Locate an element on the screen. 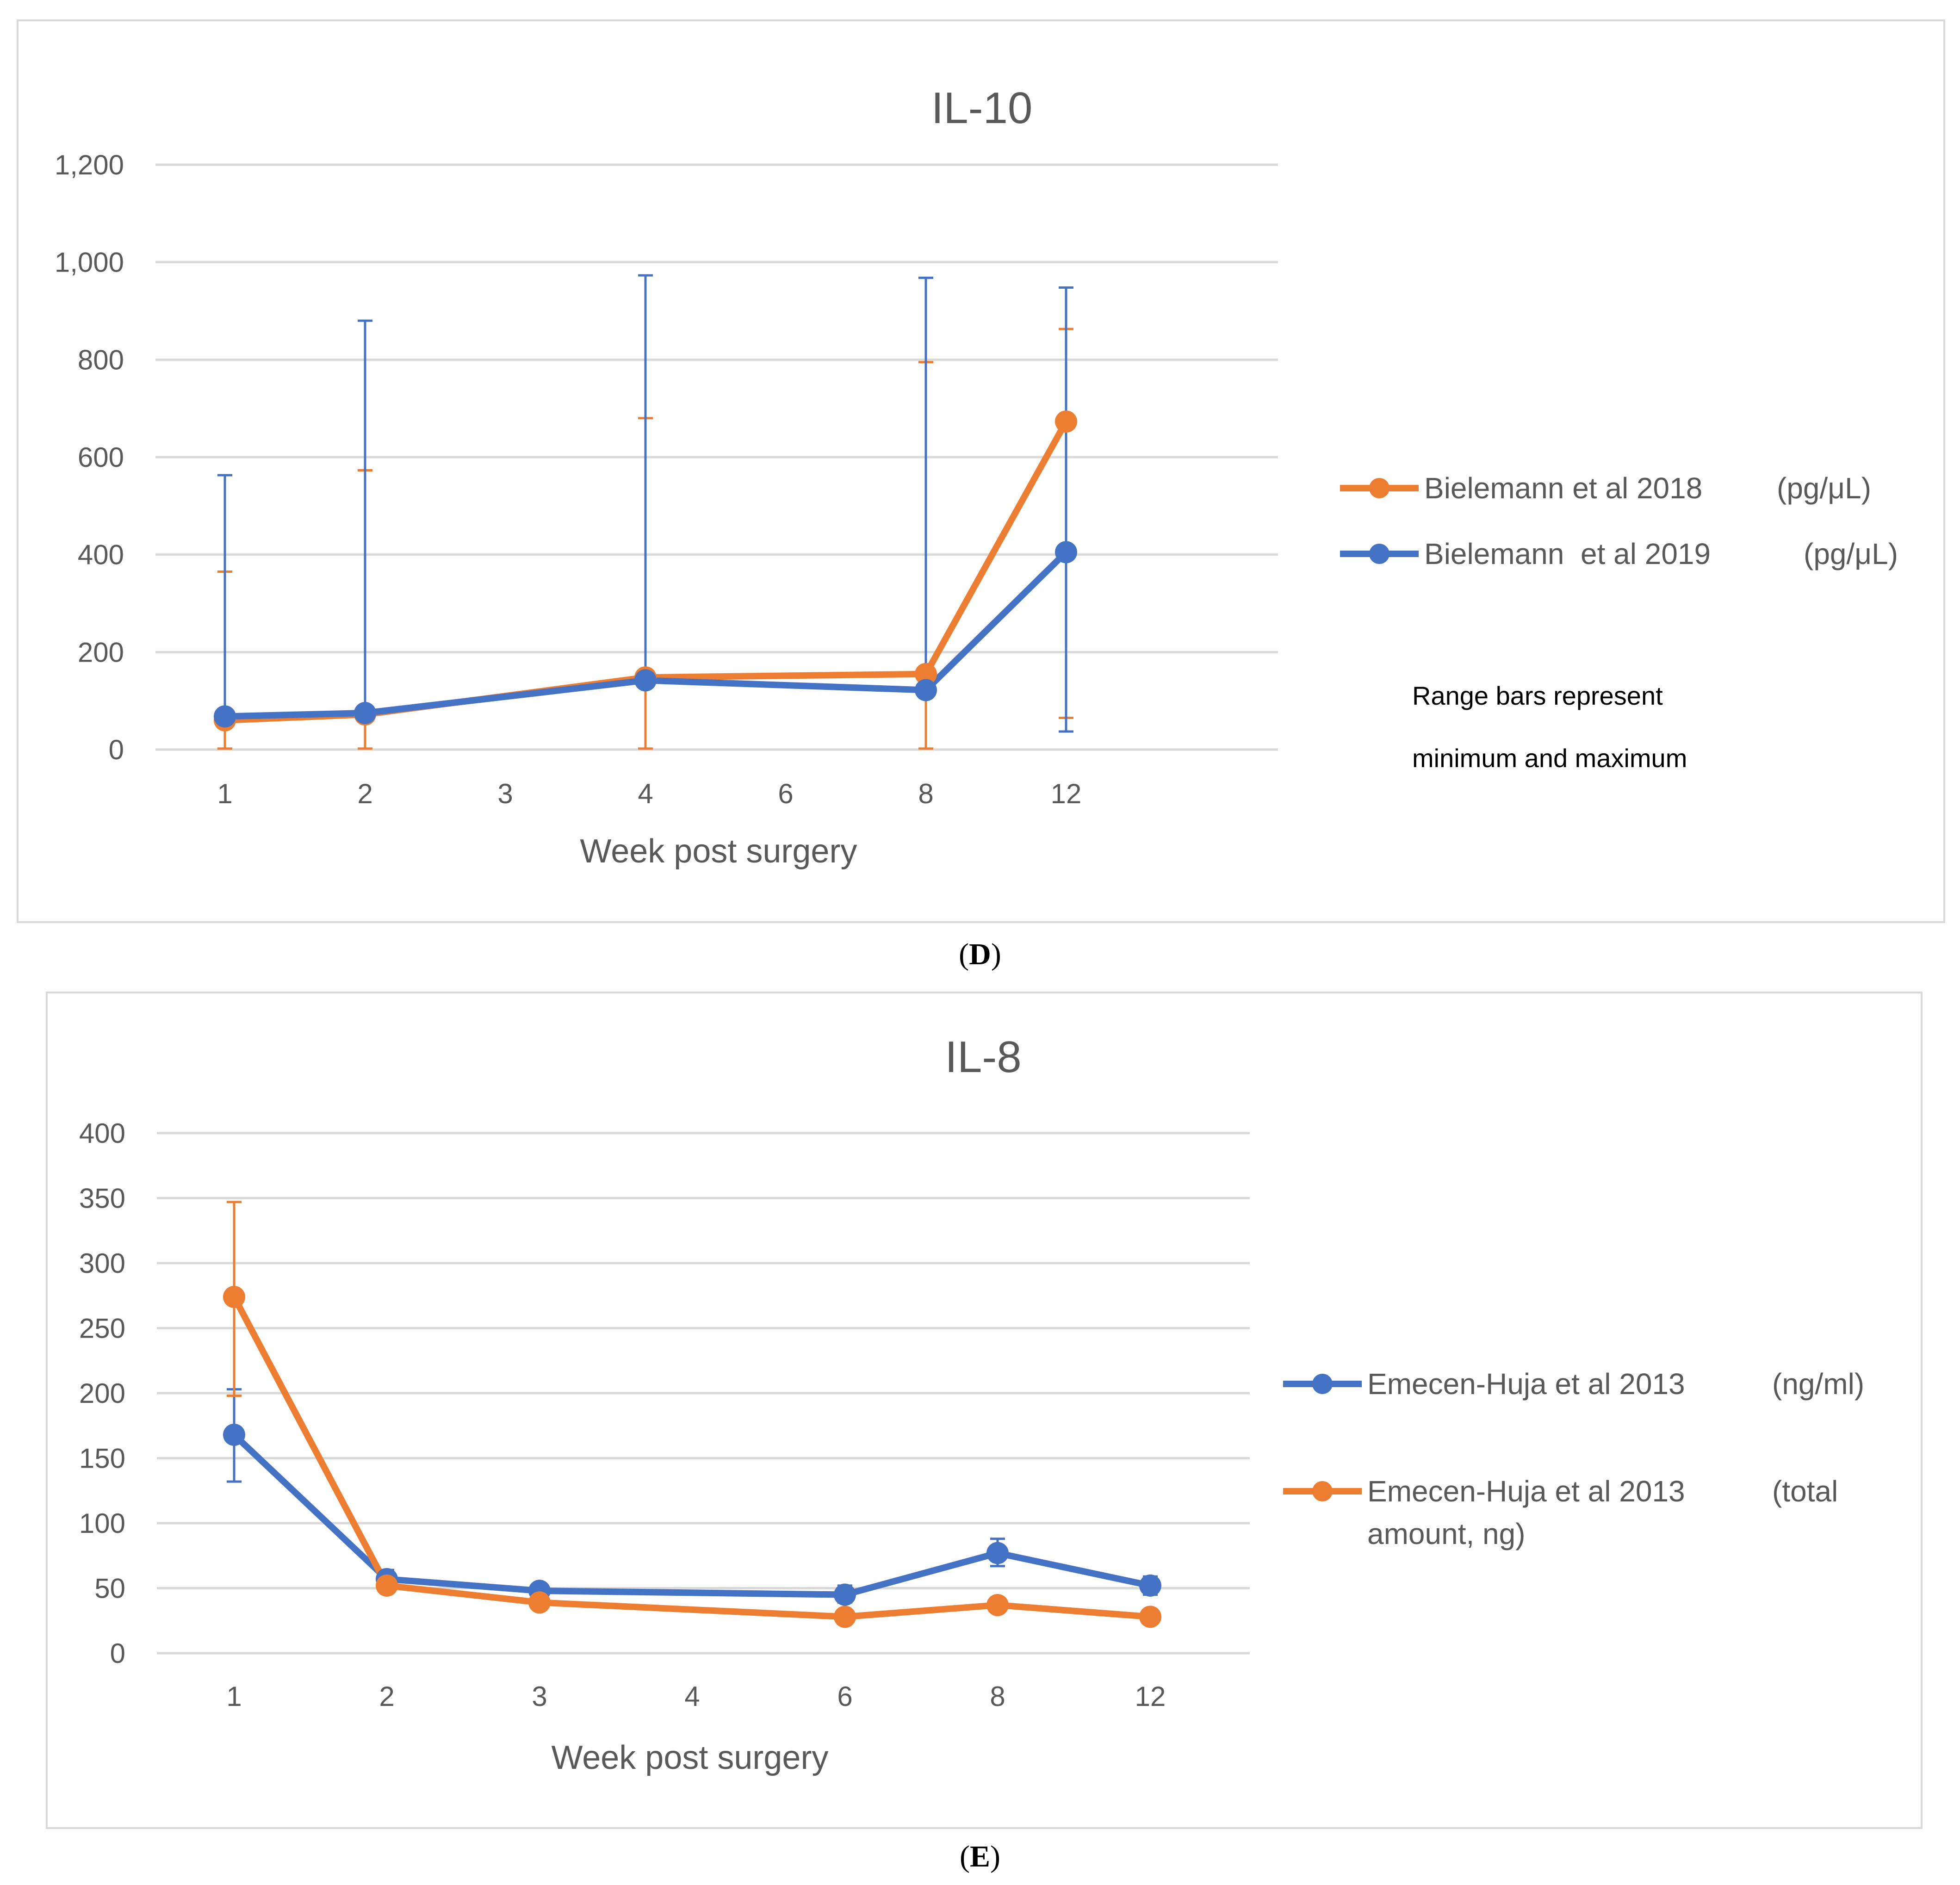  y-tick-label: 350 is located at coordinates (102, 1198).